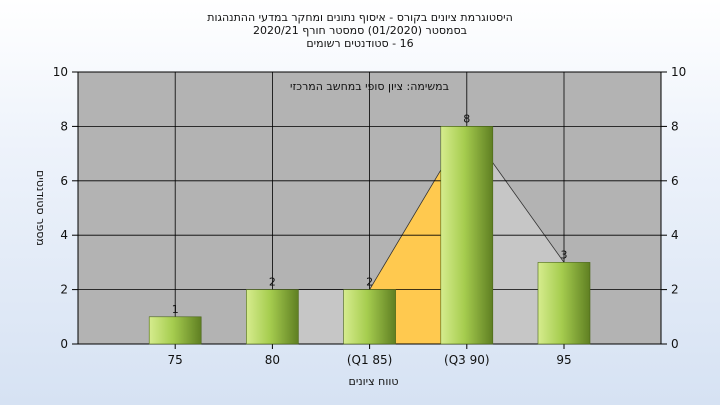 The height and width of the screenshot is (405, 720). What do you see at coordinates (175, 360) in the screenshot?
I see `x-tick-label: 75` at bounding box center [175, 360].